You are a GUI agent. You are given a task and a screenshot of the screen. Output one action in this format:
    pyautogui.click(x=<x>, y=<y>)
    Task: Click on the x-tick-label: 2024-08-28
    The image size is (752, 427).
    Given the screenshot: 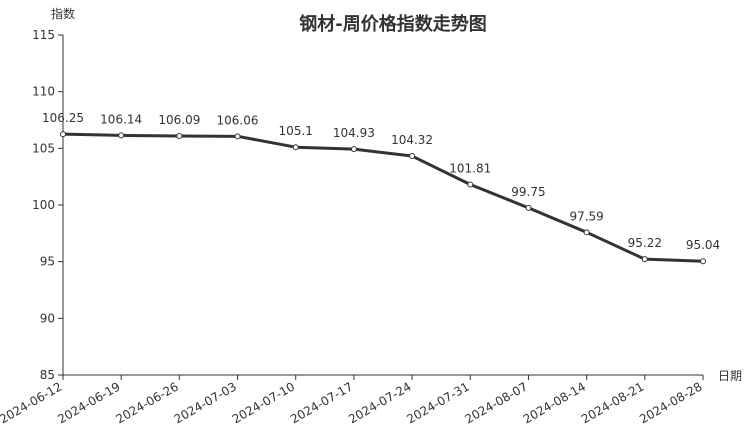 What is the action you would take?
    pyautogui.click(x=670, y=402)
    